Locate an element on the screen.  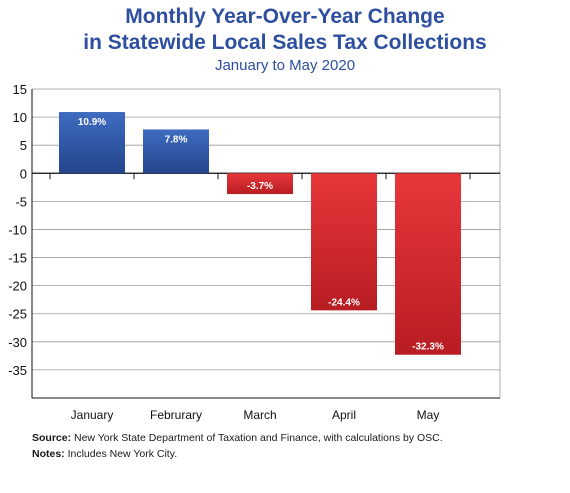
y-tick-label: -10 is located at coordinates (17, 229).